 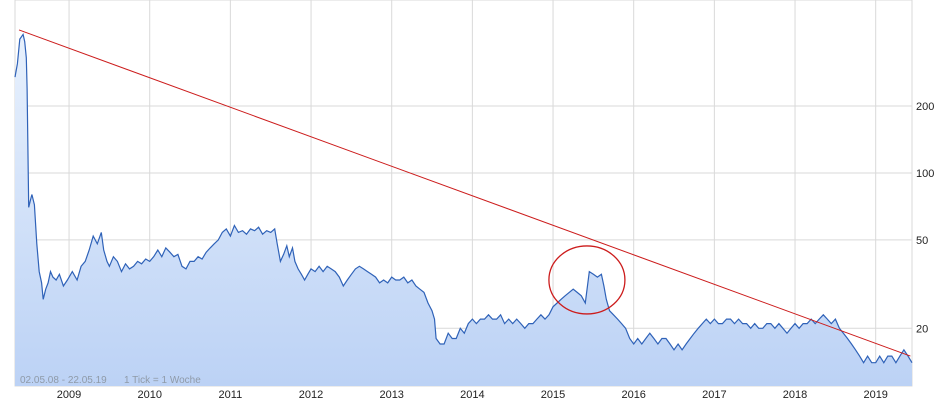 What do you see at coordinates (922, 241) in the screenshot?
I see `y-tick-label: 50` at bounding box center [922, 241].